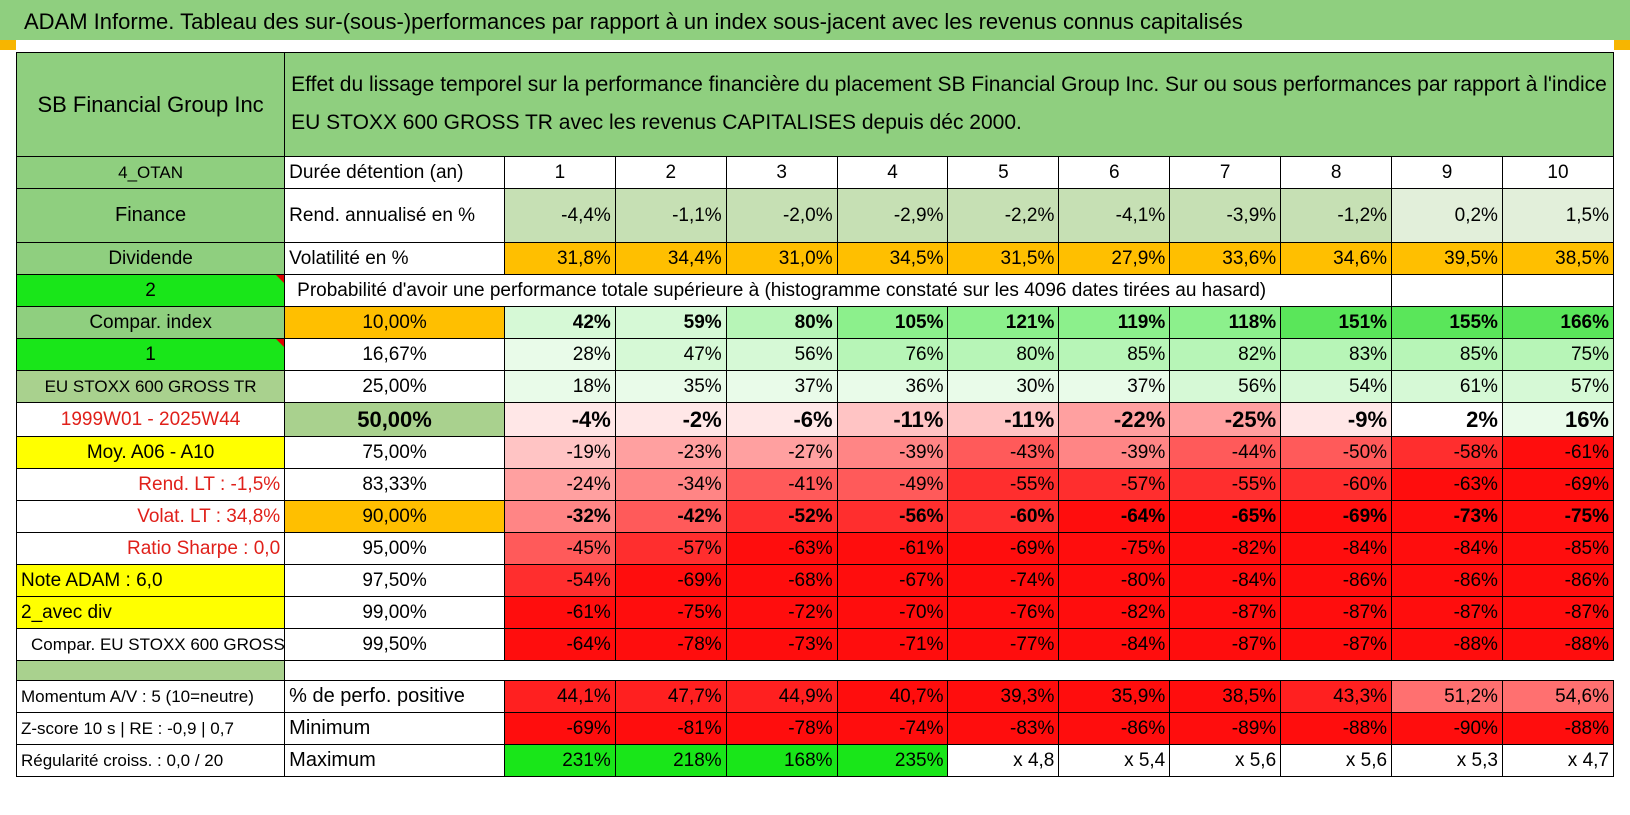 The image size is (1630, 815). Describe the element at coordinates (394, 728) in the screenshot. I see `minimum-label: Minimum` at that location.